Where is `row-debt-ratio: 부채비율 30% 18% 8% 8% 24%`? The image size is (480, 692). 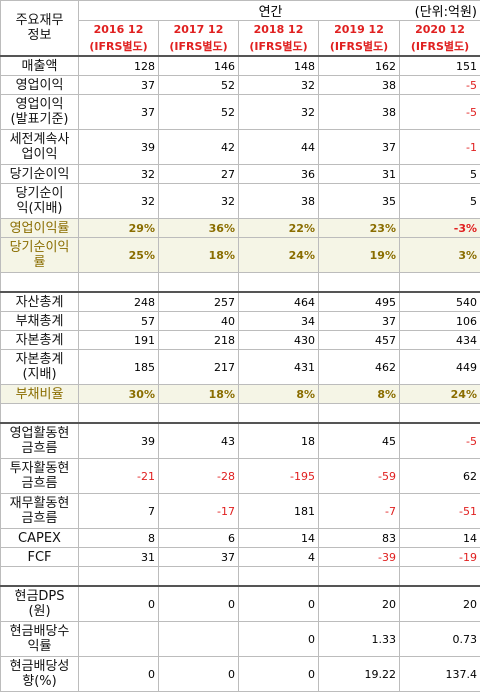 row-debt-ratio: 부채비율 30% 18% 8% 8% 24% is located at coordinates (240, 394).